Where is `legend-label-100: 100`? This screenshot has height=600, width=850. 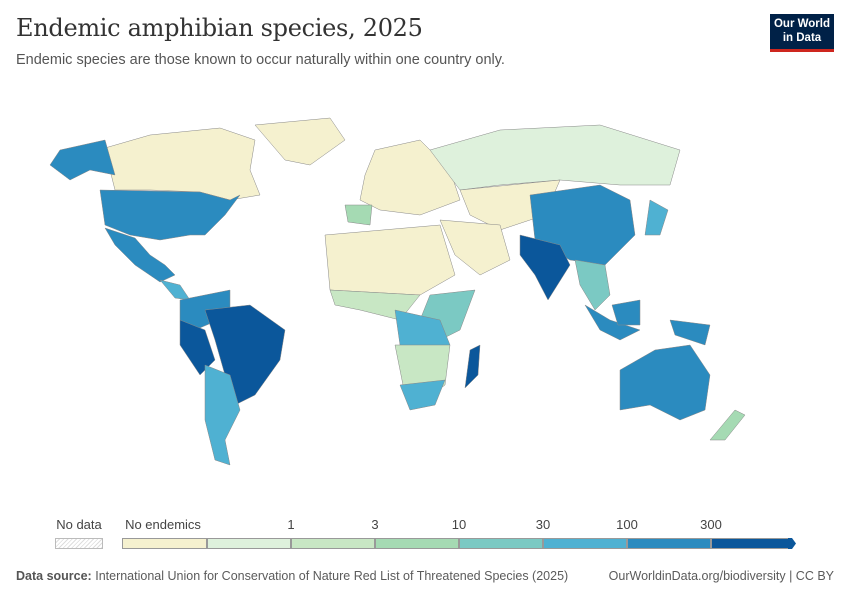 legend-label-100: 100 is located at coordinates (627, 524).